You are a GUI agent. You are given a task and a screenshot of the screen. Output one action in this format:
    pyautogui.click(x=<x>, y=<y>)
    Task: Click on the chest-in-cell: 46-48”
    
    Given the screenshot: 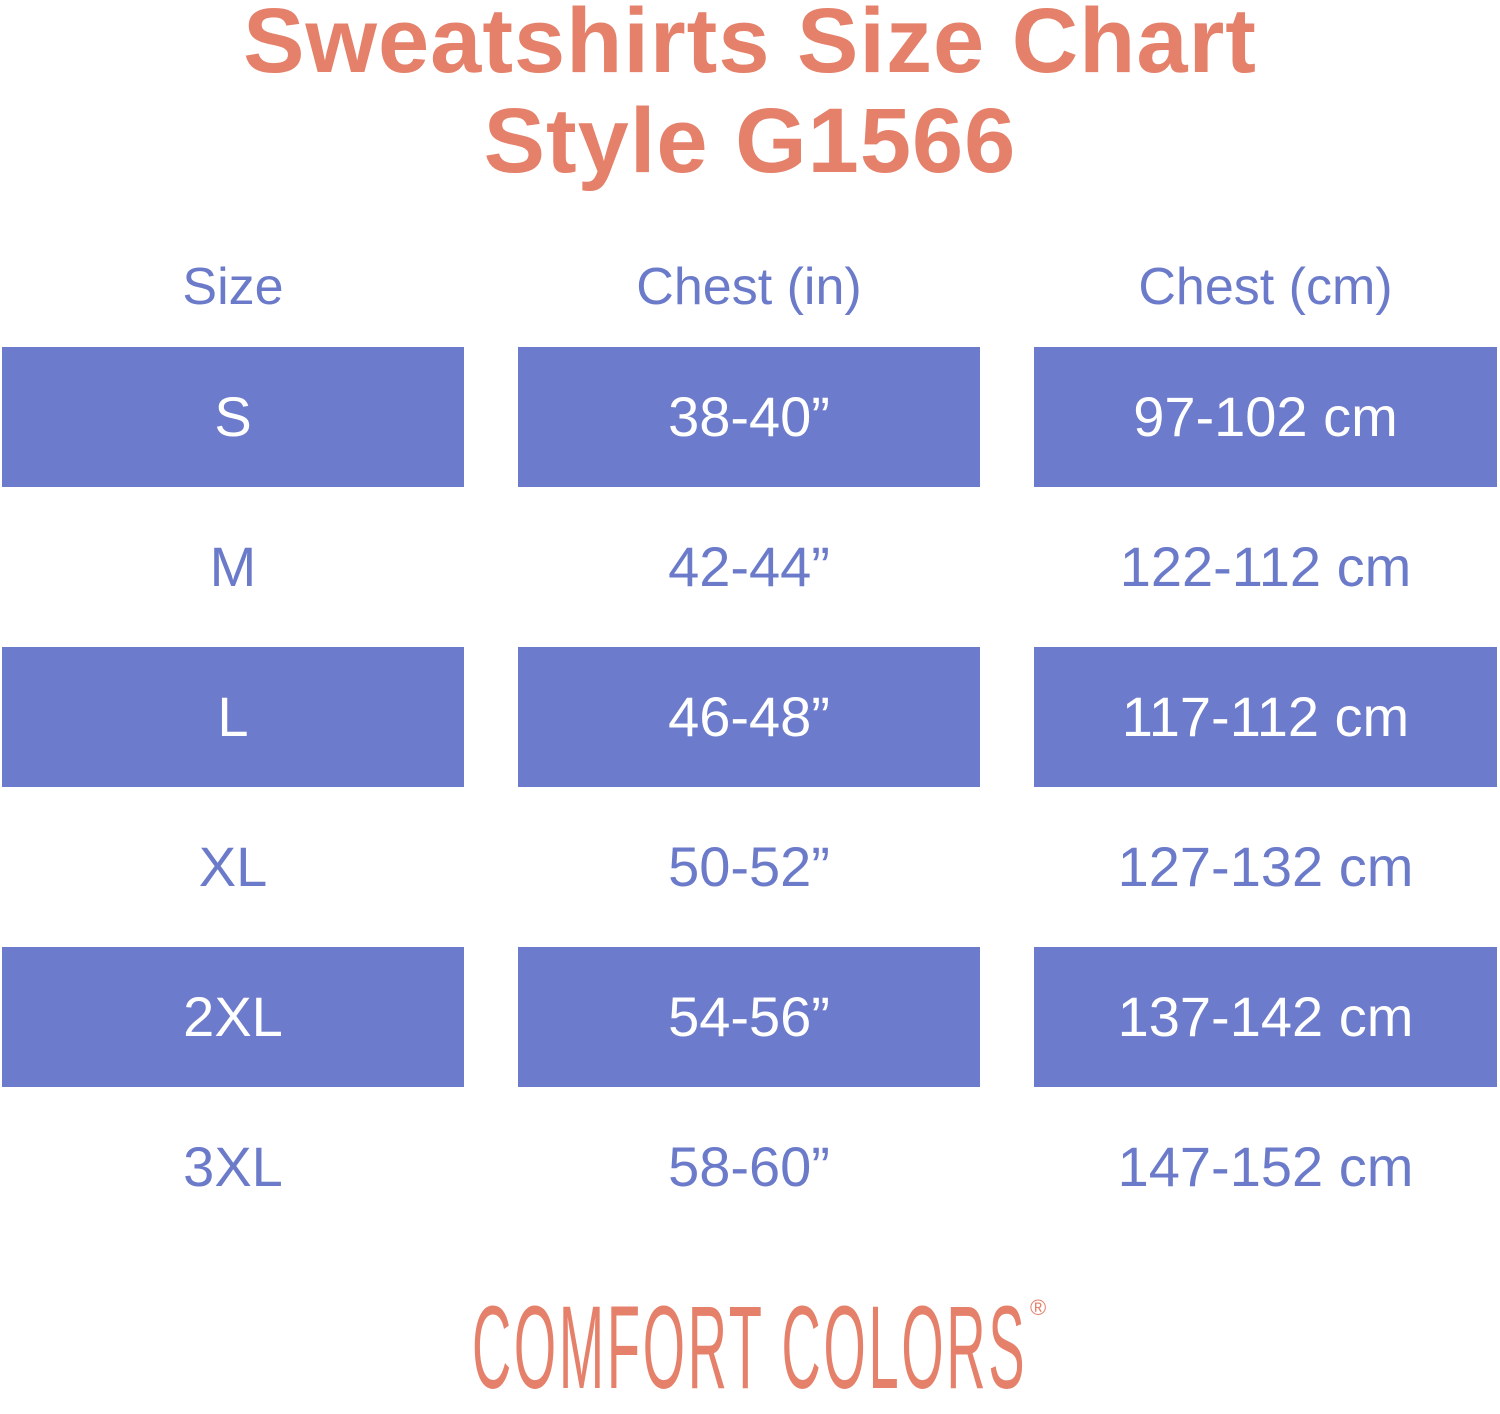 What is the action you would take?
    pyautogui.click(x=749, y=717)
    